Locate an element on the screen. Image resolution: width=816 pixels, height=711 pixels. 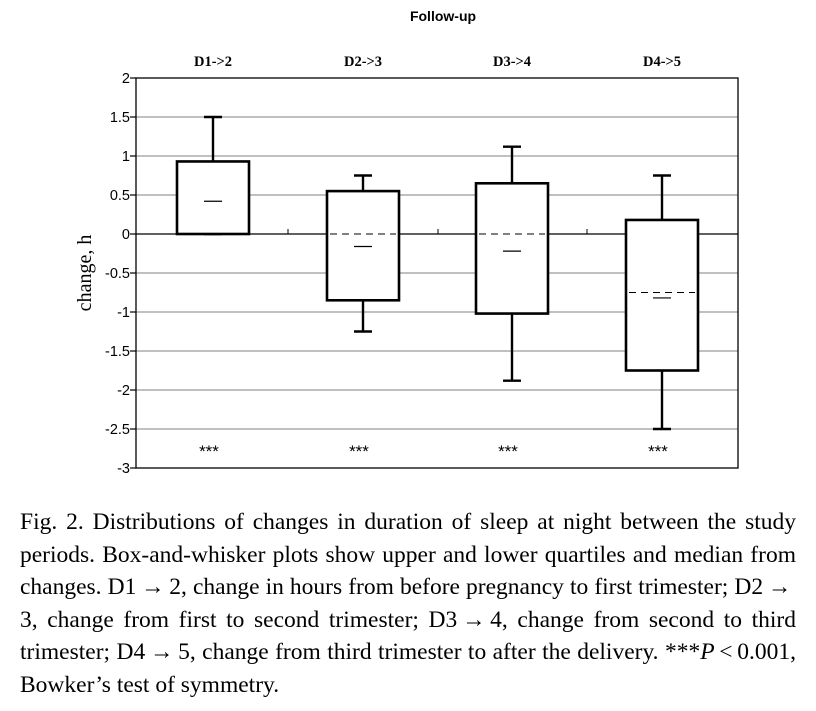
y-axis-label: change, h is located at coordinates (85, 273).